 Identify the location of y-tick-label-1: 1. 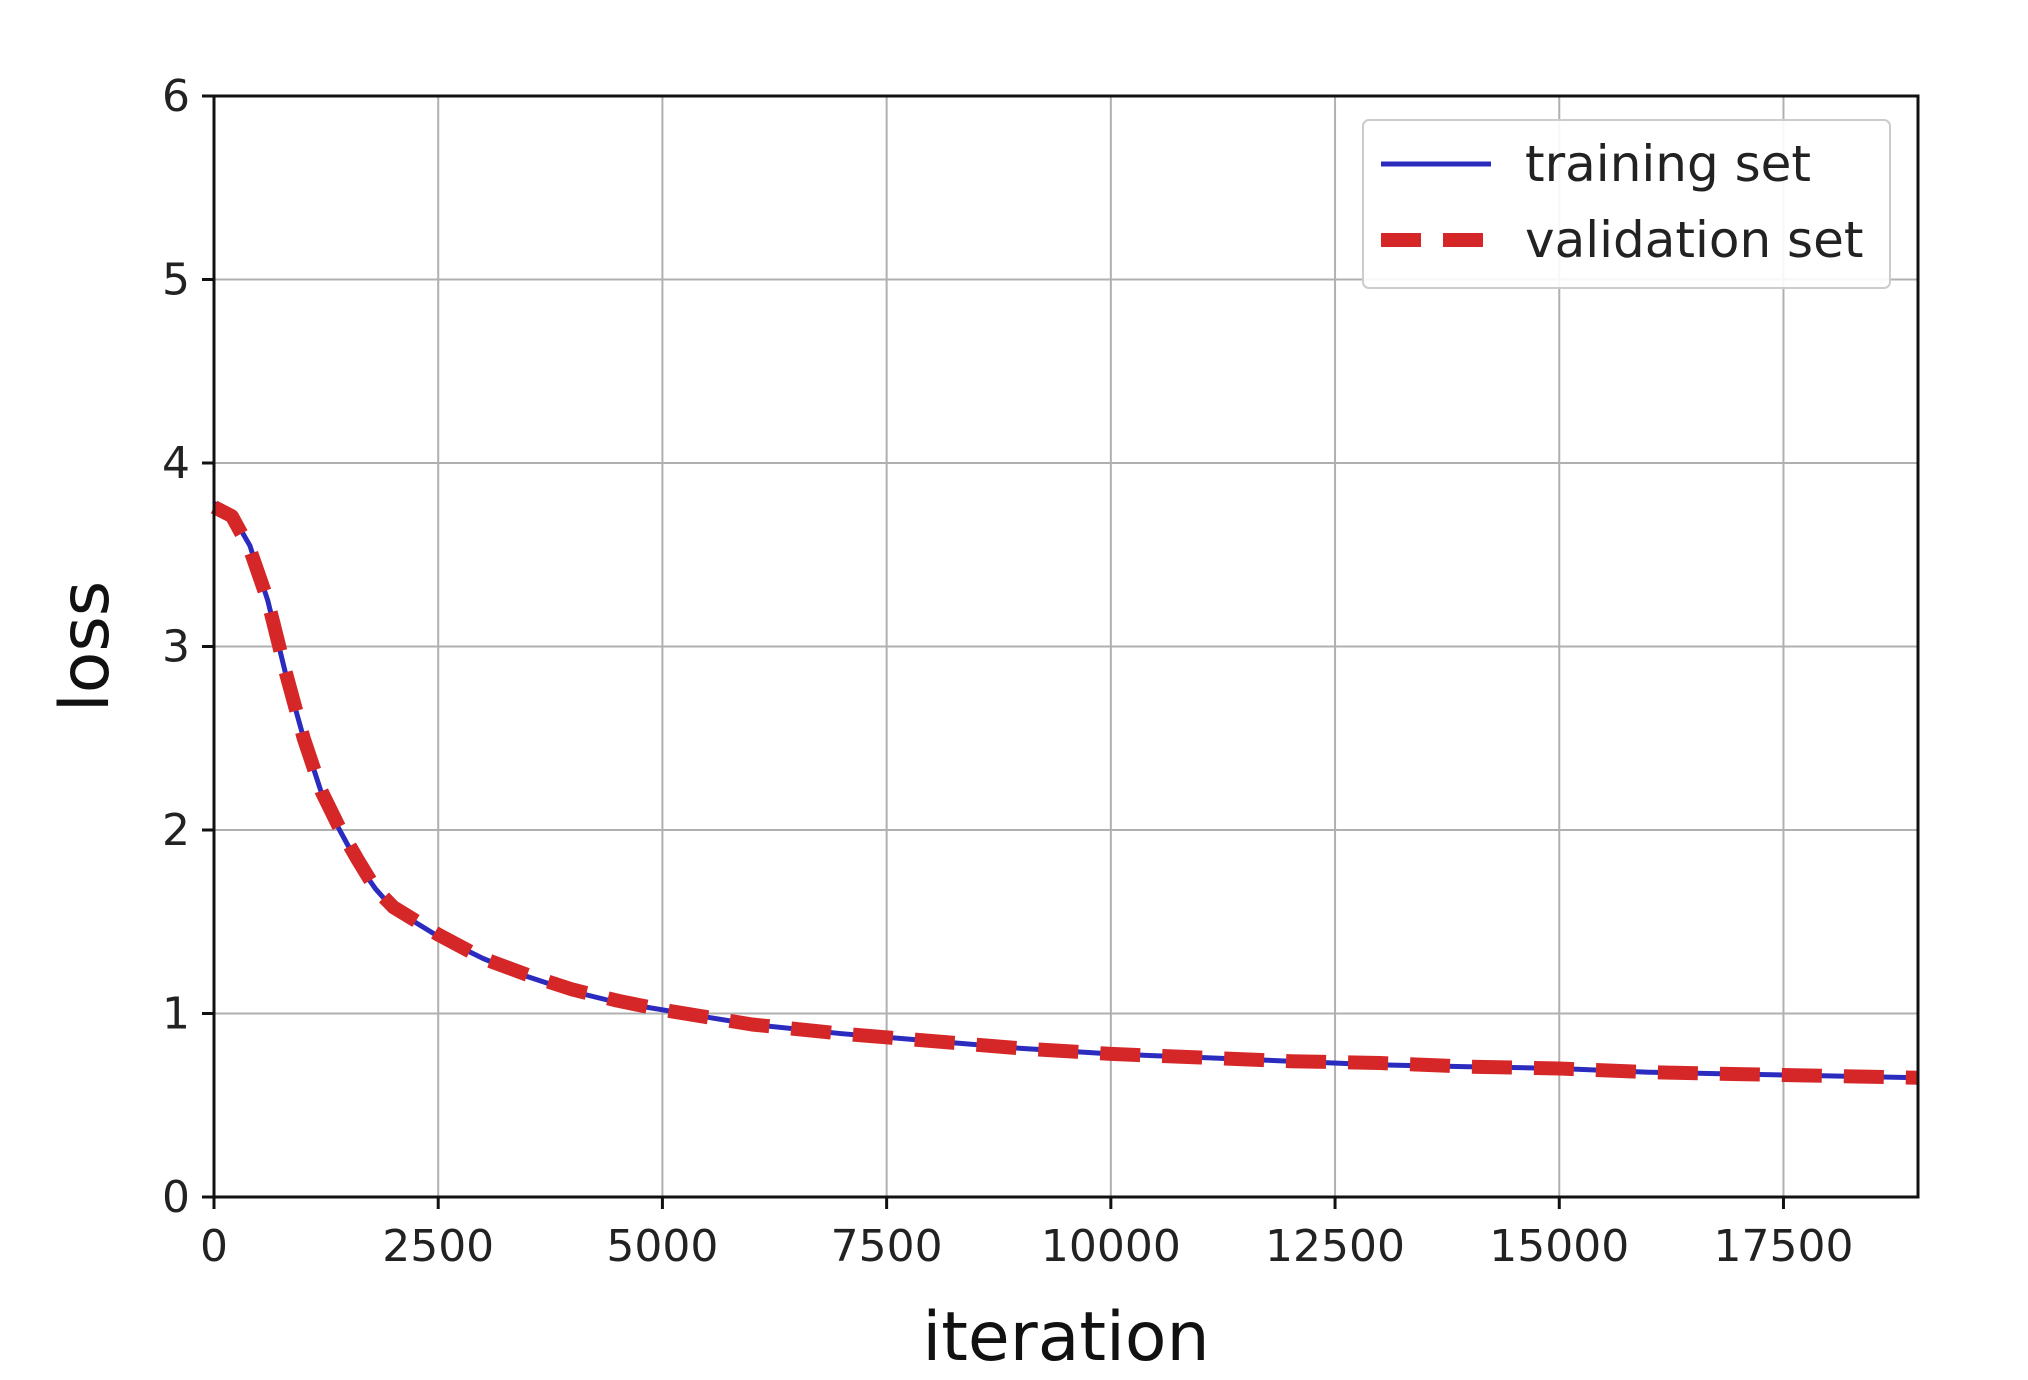
(176, 1014).